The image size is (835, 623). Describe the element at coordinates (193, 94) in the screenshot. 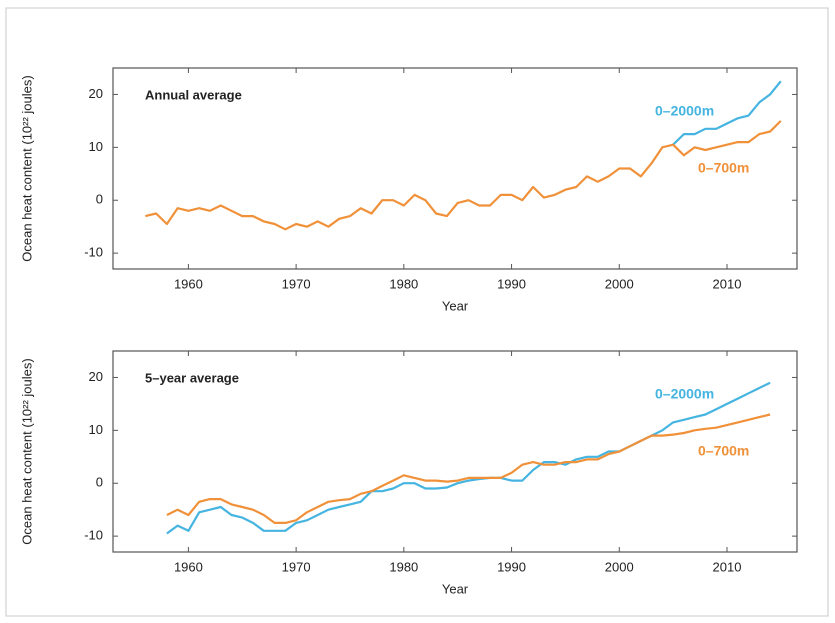

I see `panel-label: Annual average` at that location.